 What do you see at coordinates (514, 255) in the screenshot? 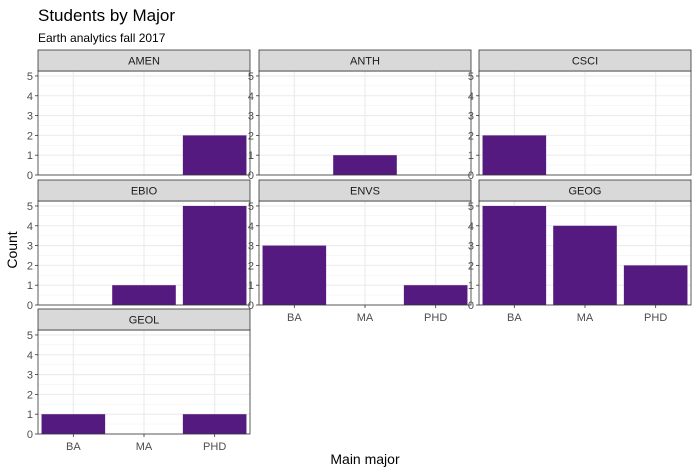
I see `bar-geog-ba` at bounding box center [514, 255].